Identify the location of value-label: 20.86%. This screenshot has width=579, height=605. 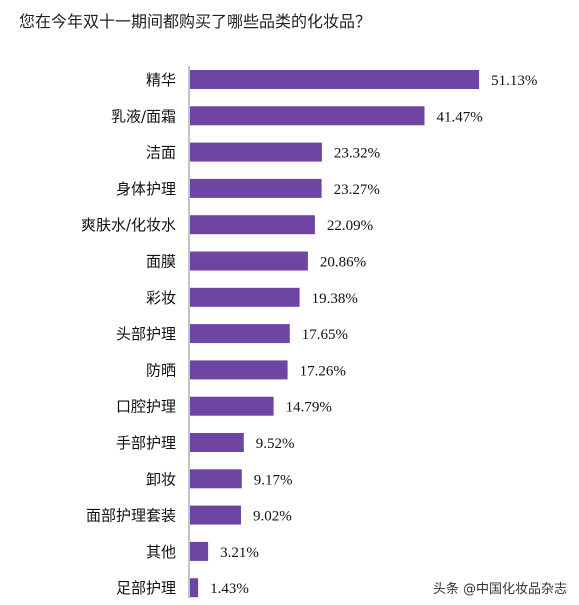
(343, 263).